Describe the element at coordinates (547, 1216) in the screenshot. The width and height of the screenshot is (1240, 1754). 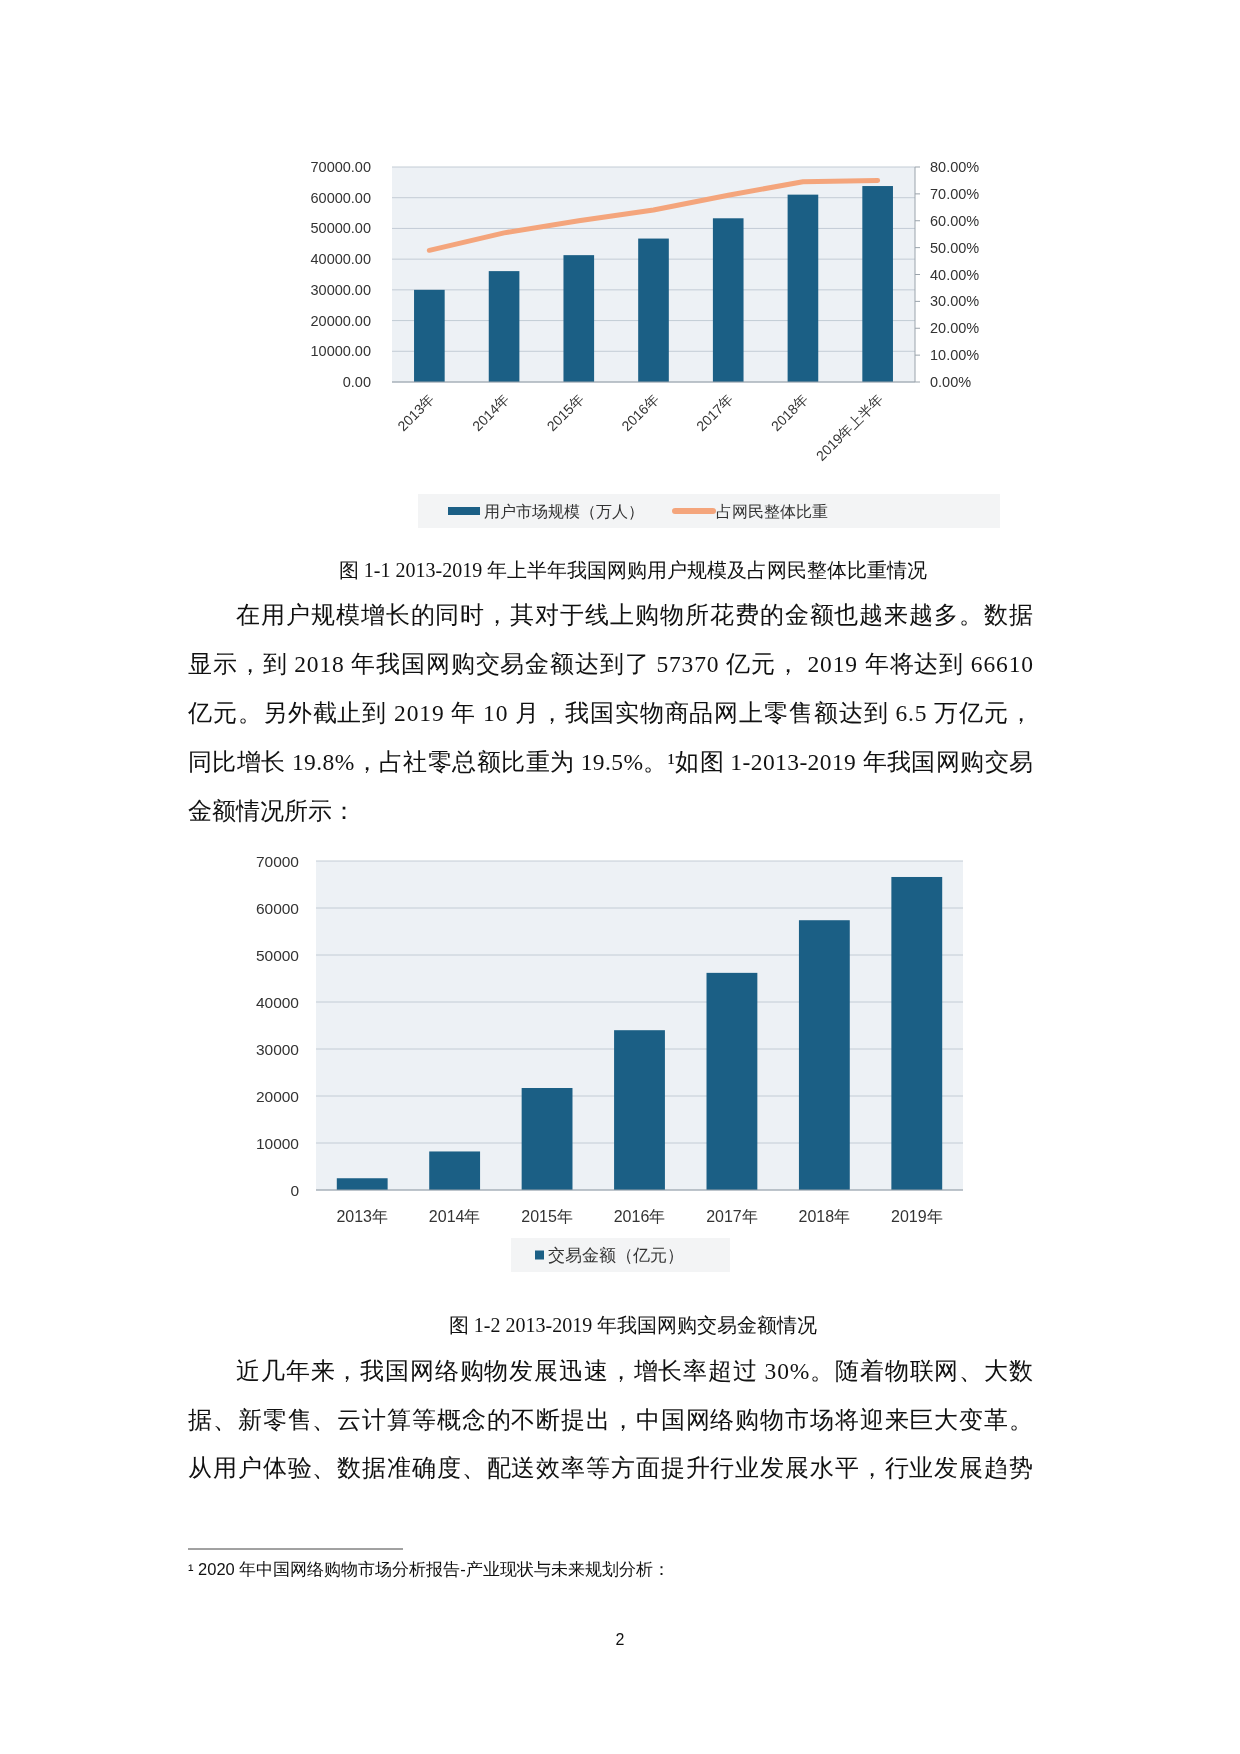
I see `x-tick-label: 2015年` at that location.